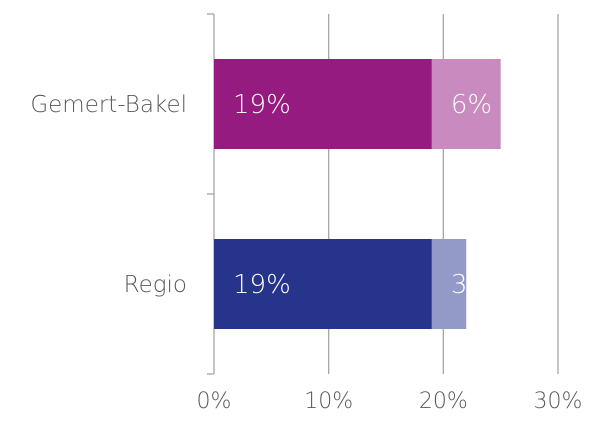 The image size is (589, 421). I want to click on x-tick-label: 30%, so click(558, 401).